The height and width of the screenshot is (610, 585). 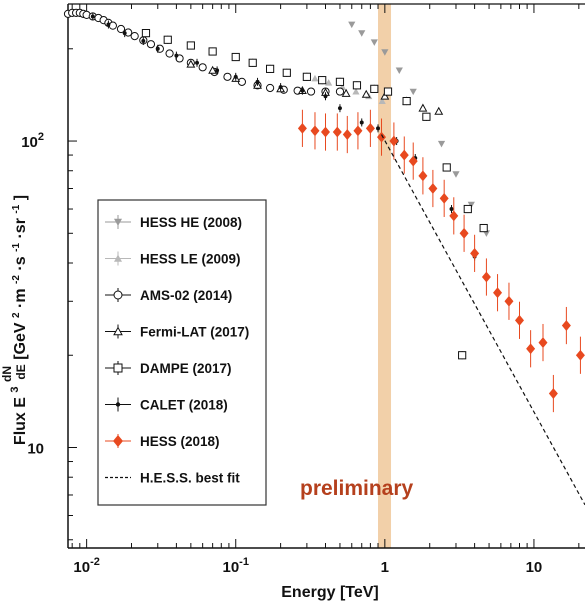 What do you see at coordinates (357, 488) in the screenshot?
I see `preliminary-annotation: preliminary` at bounding box center [357, 488].